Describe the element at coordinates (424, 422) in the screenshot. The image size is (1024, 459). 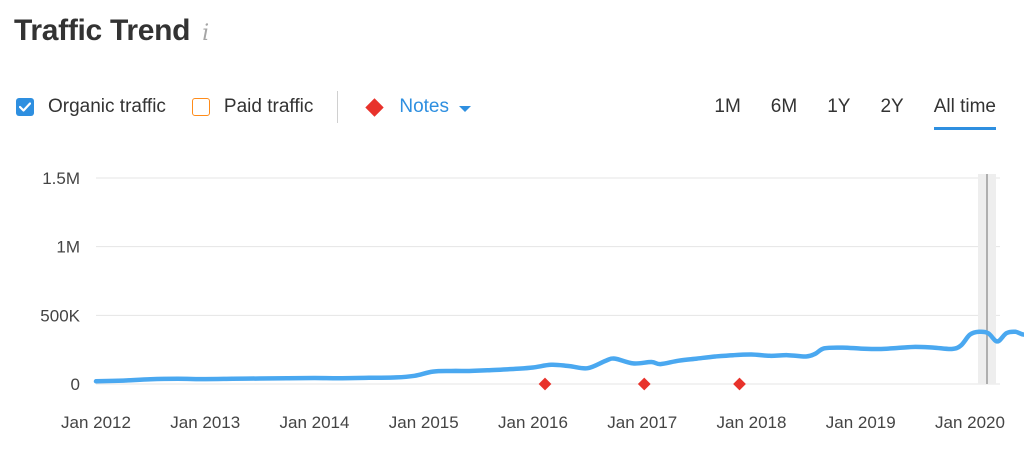
I see `x-tick-label: Jan 2015` at that location.